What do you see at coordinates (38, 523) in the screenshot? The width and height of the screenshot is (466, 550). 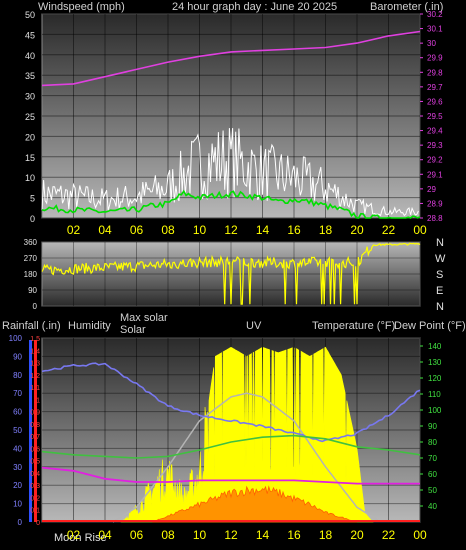 I see `rain-tick-label: 0` at bounding box center [38, 523].